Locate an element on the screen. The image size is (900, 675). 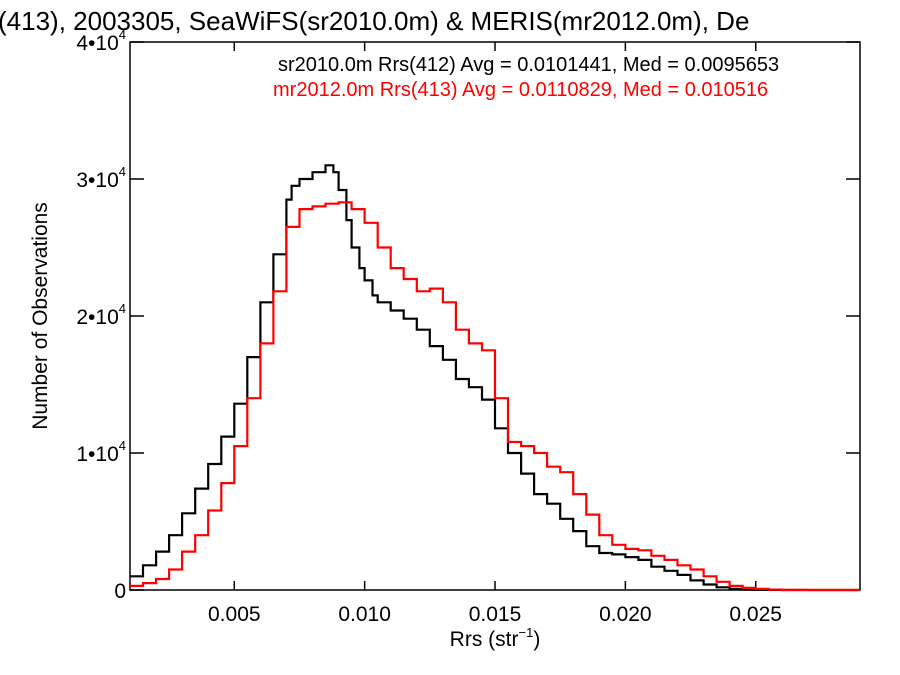
x-axis-label-close: ) is located at coordinates (536, 639).